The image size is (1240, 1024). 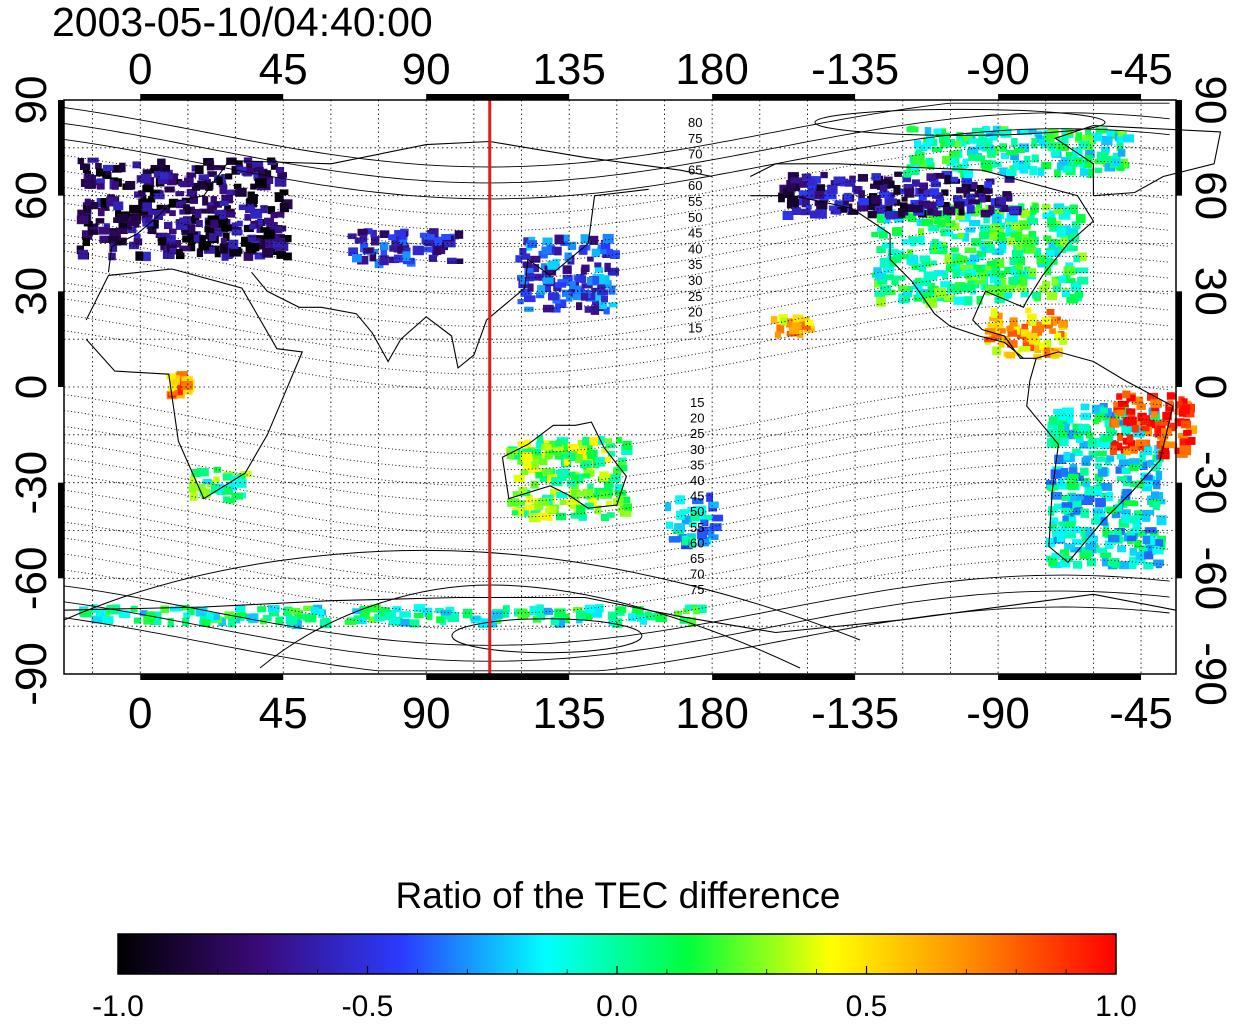 What do you see at coordinates (855, 69) in the screenshot?
I see `x-tick-label-top: -135` at bounding box center [855, 69].